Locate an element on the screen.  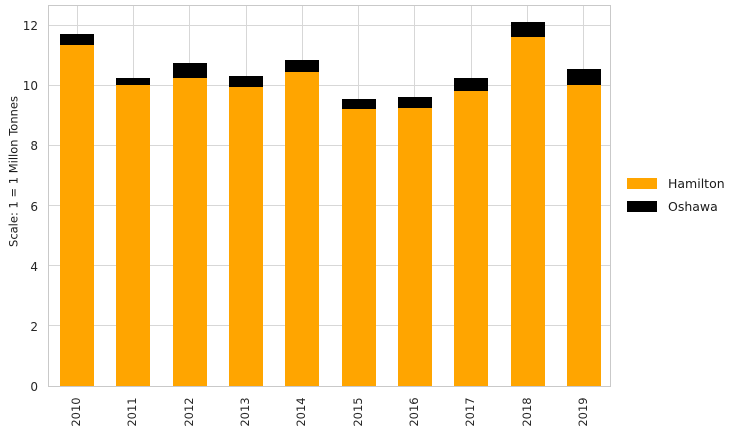
legend-label-oshawa: Oshawa is located at coordinates (693, 206).